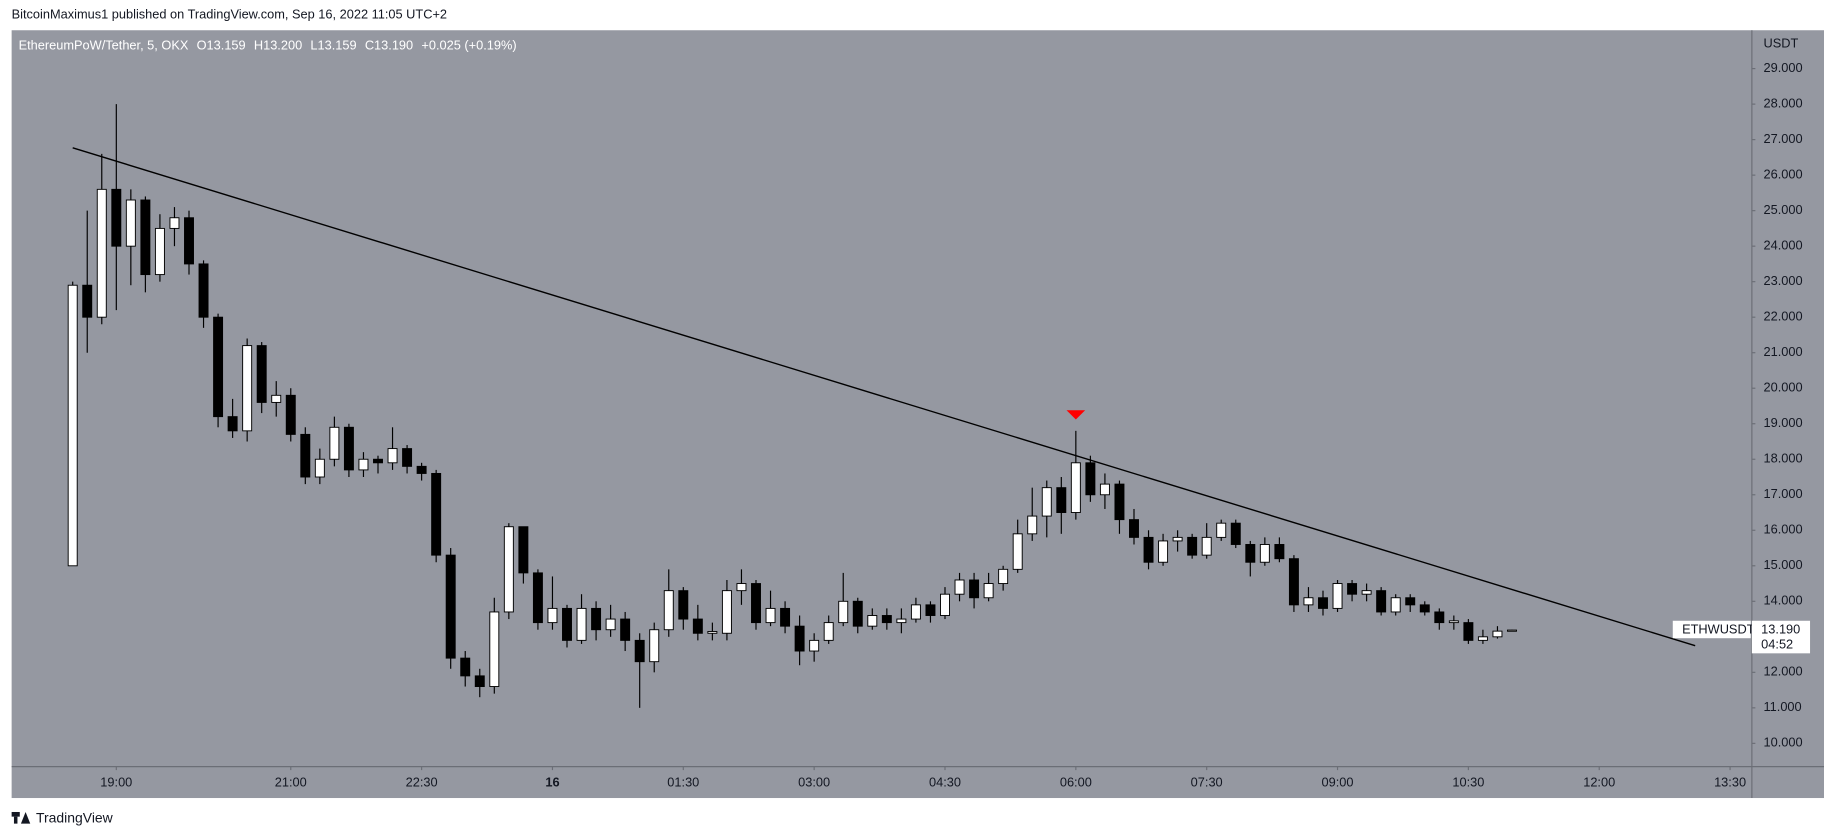 The height and width of the screenshot is (837, 1824). What do you see at coordinates (1783, 67) in the screenshot?
I see `y-tick-label: 29.000` at bounding box center [1783, 67].